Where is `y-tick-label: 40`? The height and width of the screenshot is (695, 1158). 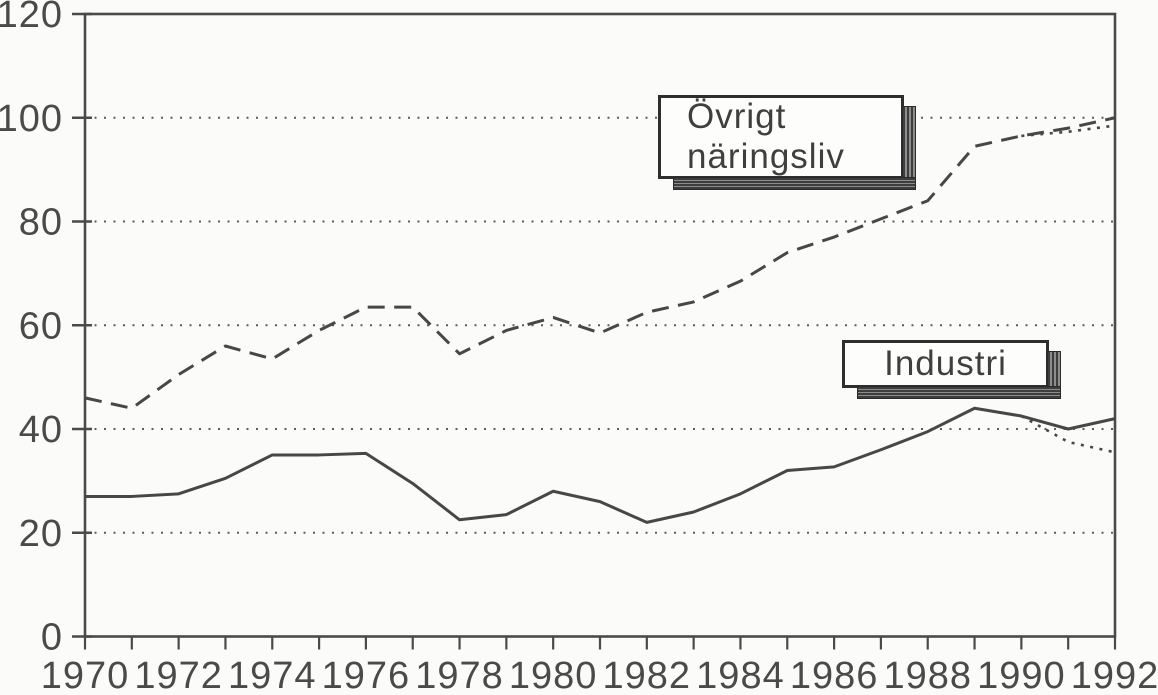
y-tick-label: 40 is located at coordinates (41, 430).